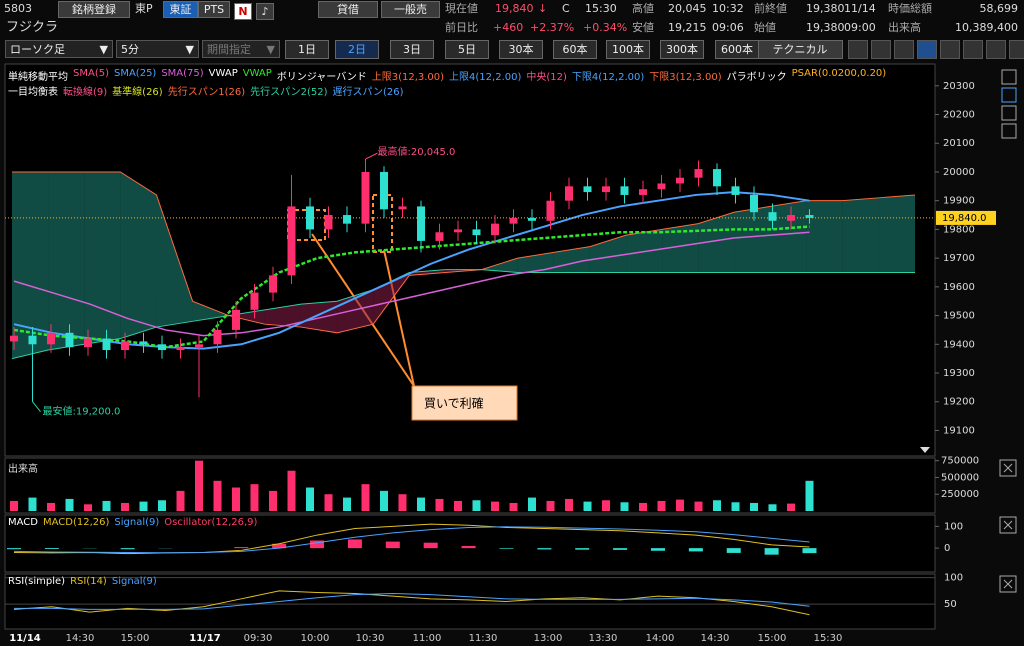 This screenshot has height=646, width=1024. Describe the element at coordinates (59, 49) in the screenshot. I see `chart-type-select: ローソク足 ▼` at that location.